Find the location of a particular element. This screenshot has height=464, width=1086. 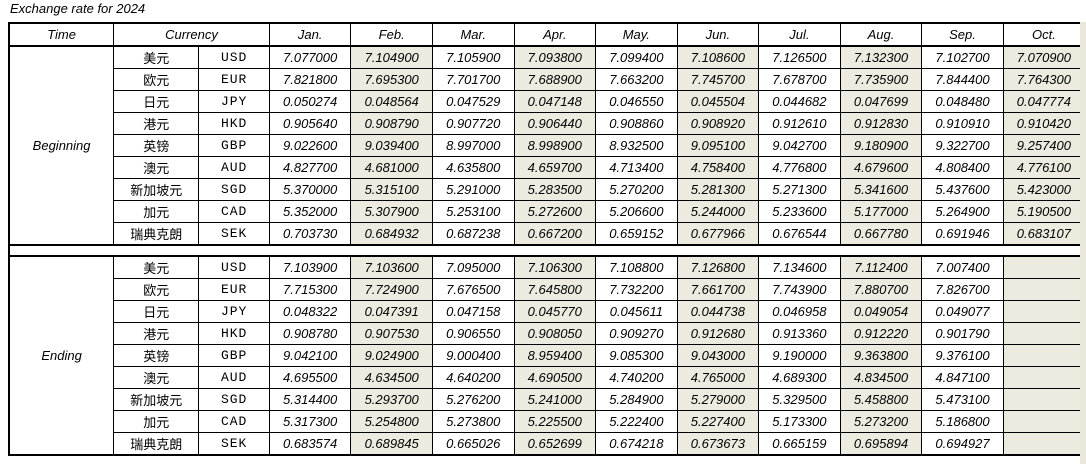

rate-cell: 4.834500 is located at coordinates (881, 377).